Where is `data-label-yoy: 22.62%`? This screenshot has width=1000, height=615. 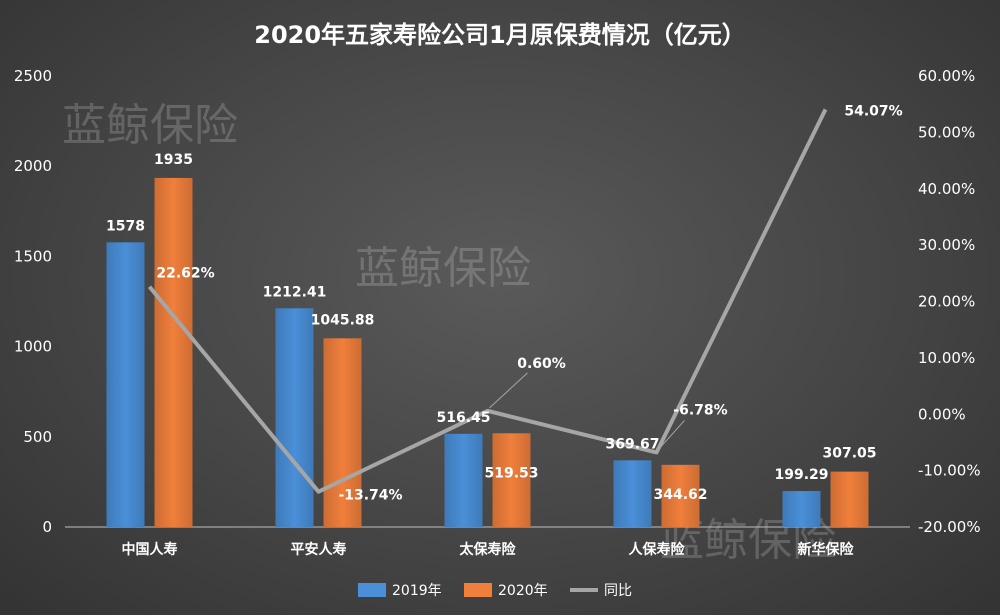
data-label-yoy: 22.62% is located at coordinates (185, 274).